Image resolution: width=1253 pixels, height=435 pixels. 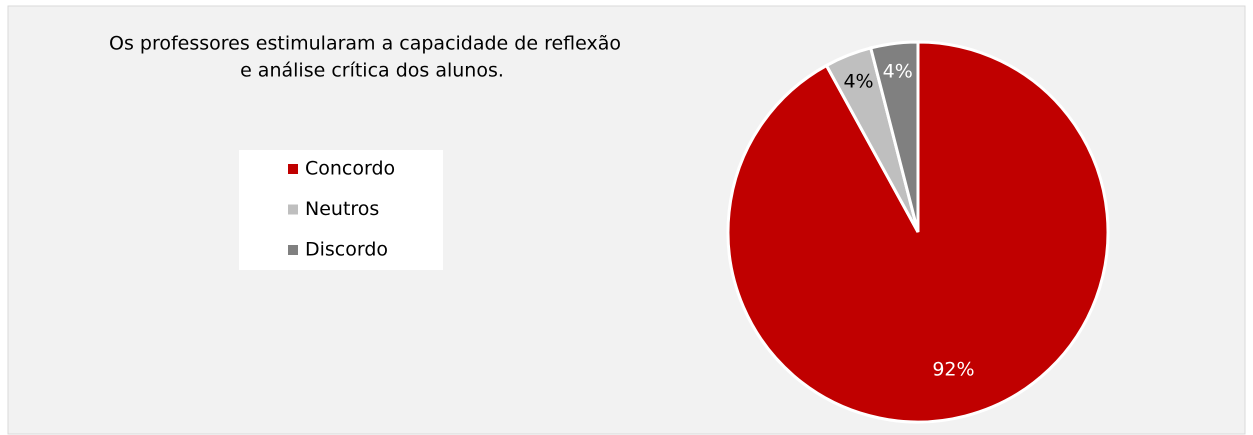 I want to click on legend-box, so click(x=341, y=210).